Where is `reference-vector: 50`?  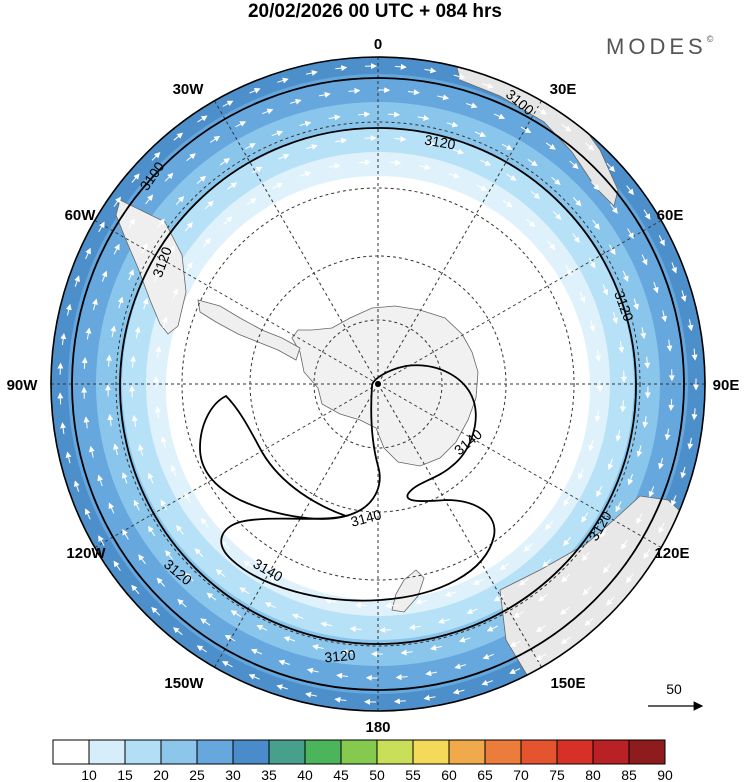
reference-vector: 50 is located at coordinates (676, 696).